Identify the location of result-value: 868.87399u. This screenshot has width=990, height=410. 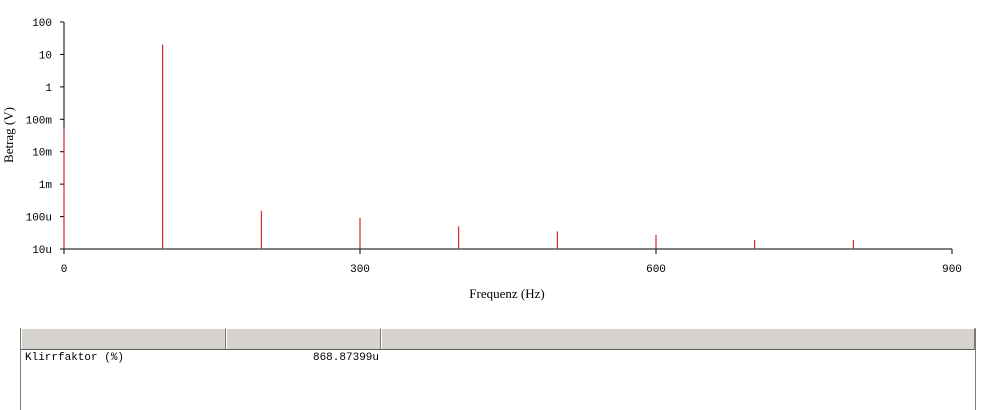
(345, 358).